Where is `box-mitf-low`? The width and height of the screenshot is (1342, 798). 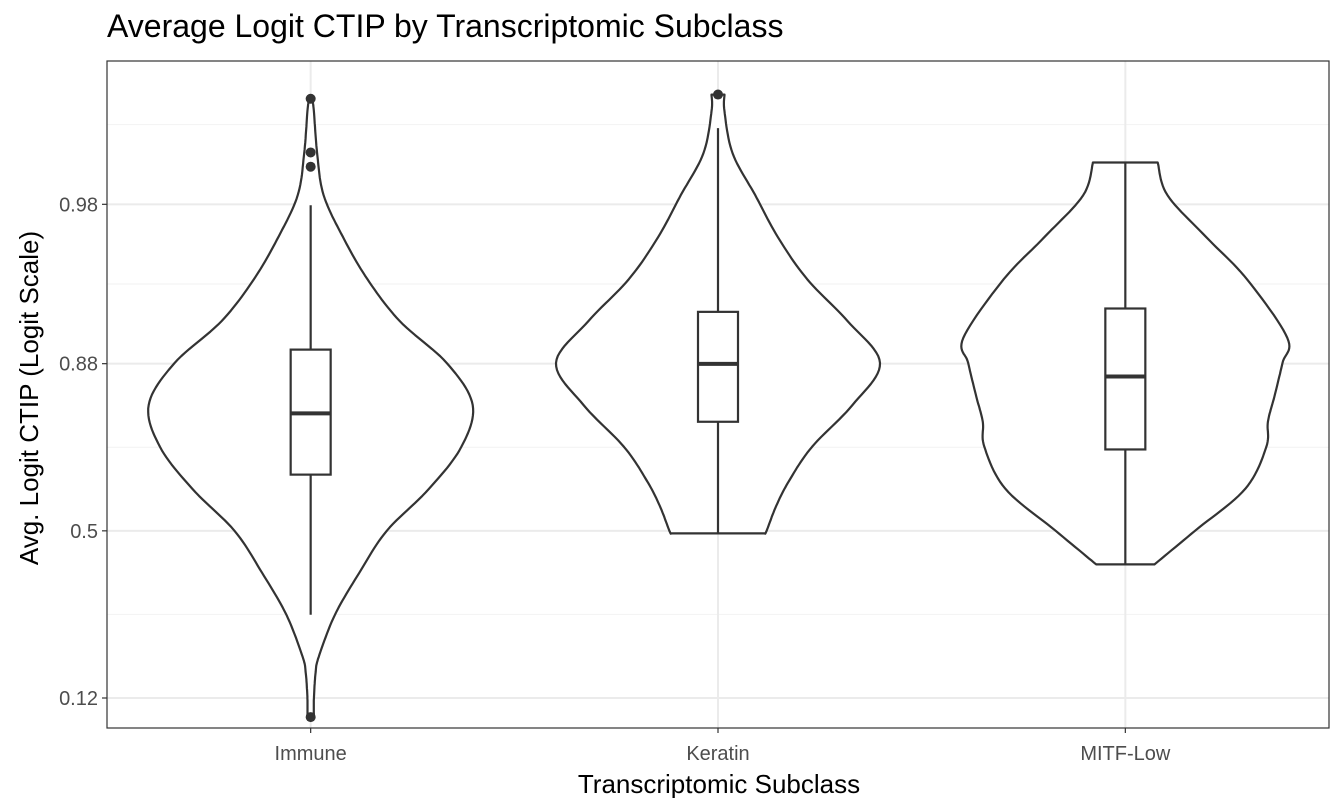 box-mitf-low is located at coordinates (1125, 379).